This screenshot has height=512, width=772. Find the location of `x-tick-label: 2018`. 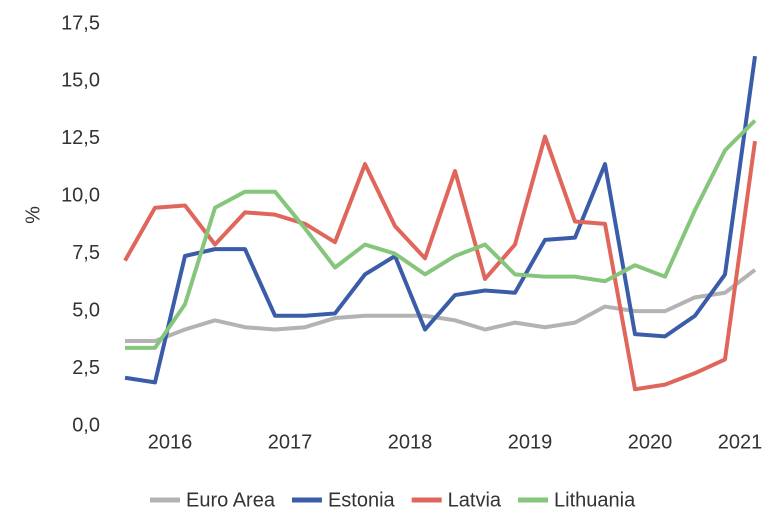

x-tick-label: 2018 is located at coordinates (410, 442).